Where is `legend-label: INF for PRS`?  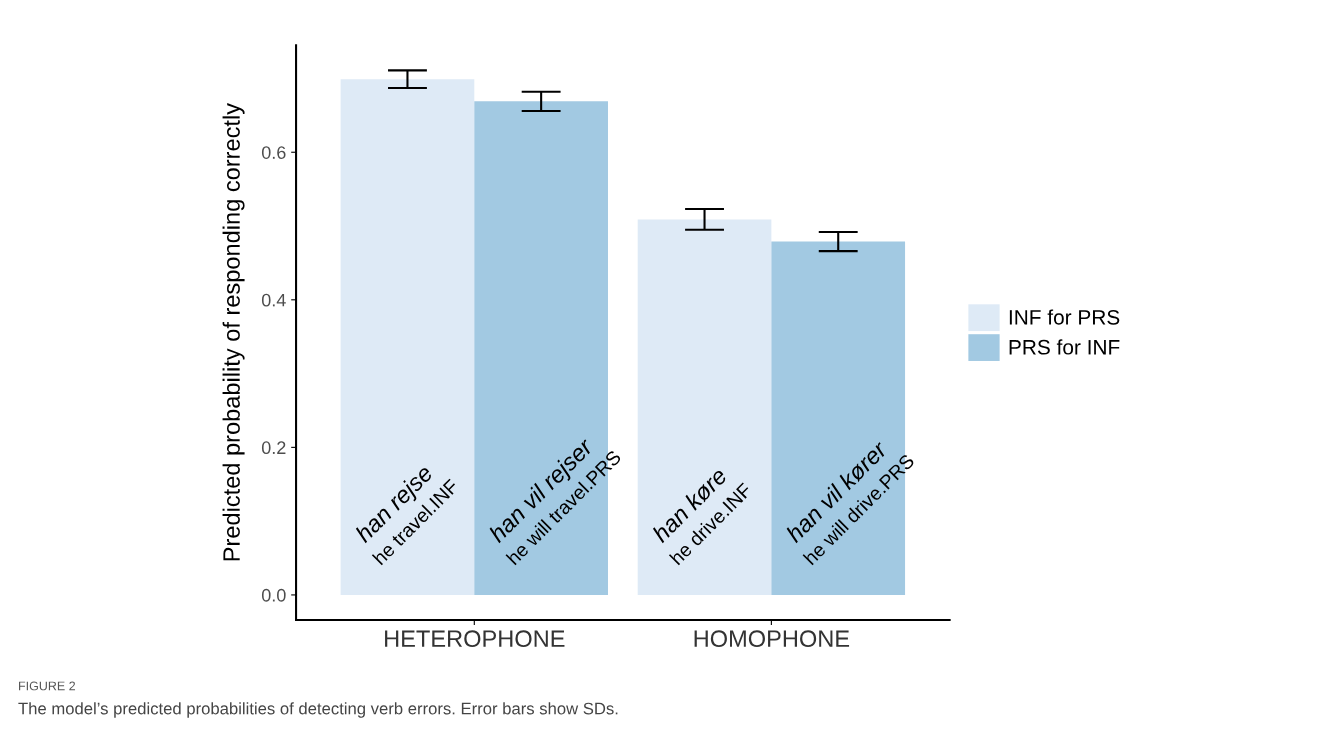
legend-label: INF for PRS is located at coordinates (1064, 317).